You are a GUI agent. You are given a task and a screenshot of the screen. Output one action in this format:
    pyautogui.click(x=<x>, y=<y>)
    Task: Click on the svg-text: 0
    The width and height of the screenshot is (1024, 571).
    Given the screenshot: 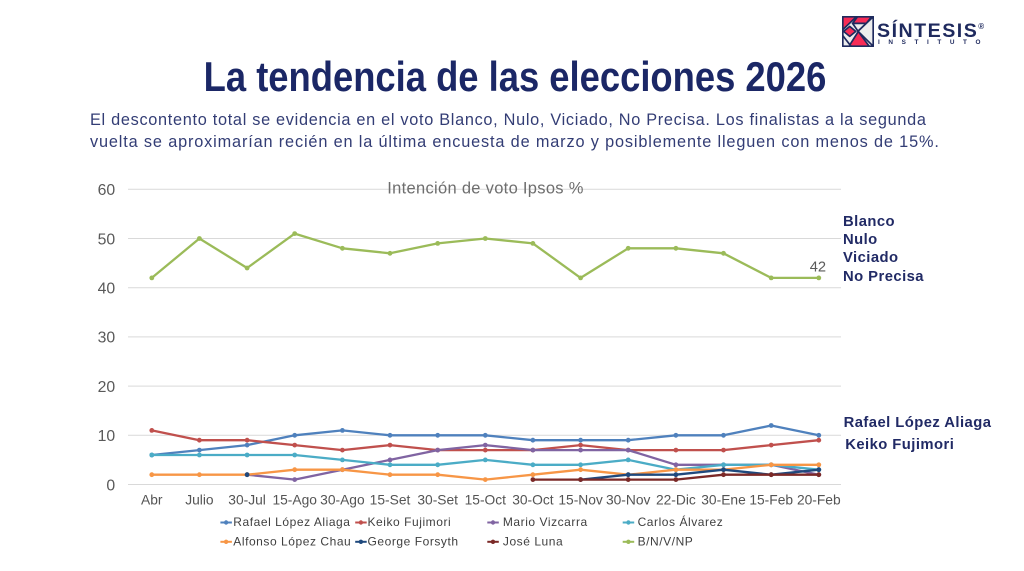 What is the action you would take?
    pyautogui.click(x=110, y=485)
    